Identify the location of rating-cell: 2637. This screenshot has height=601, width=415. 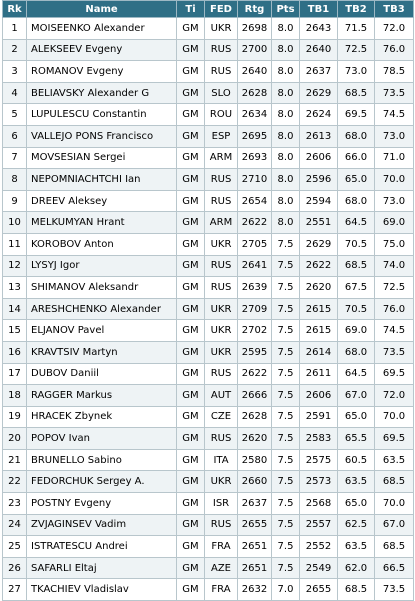
(254, 503).